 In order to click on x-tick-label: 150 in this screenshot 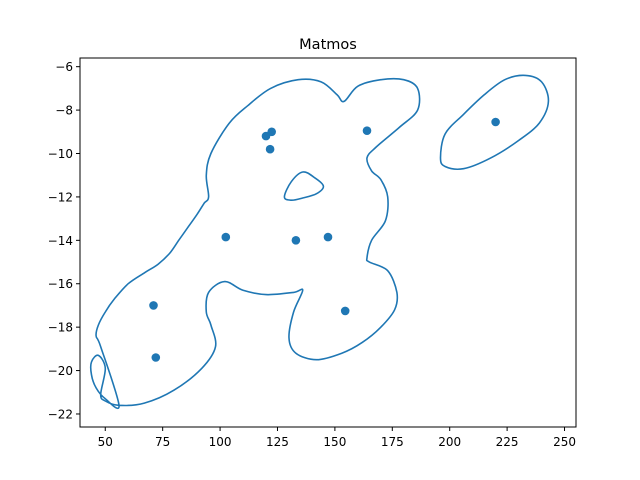, I will do `click(334, 442)`.